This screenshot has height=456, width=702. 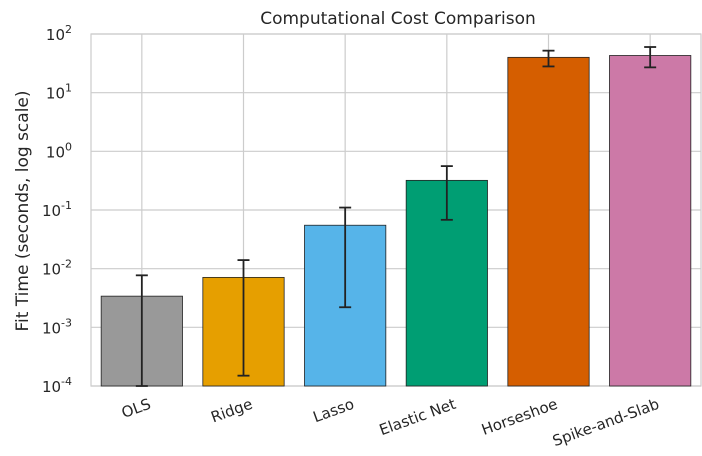 What do you see at coordinates (136, 408) in the screenshot?
I see `x-tick-label: OLS` at bounding box center [136, 408].